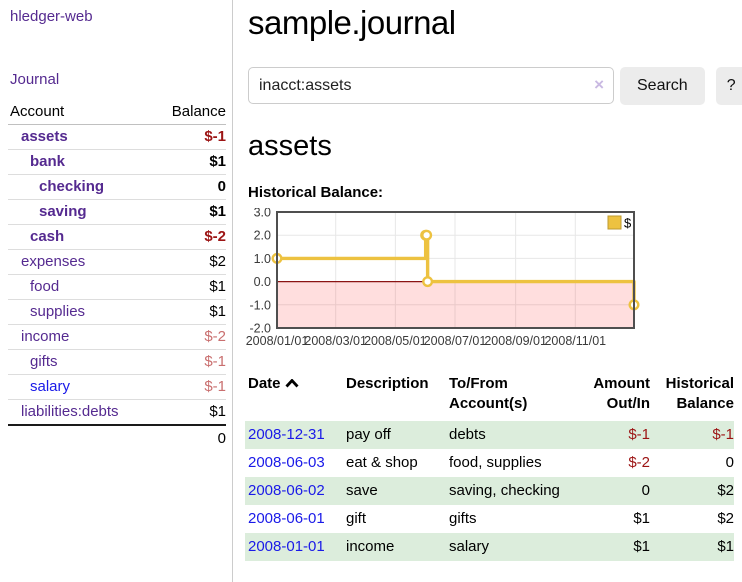 The width and height of the screenshot is (742, 582). I want to click on account-row: checking 0, so click(117, 187).